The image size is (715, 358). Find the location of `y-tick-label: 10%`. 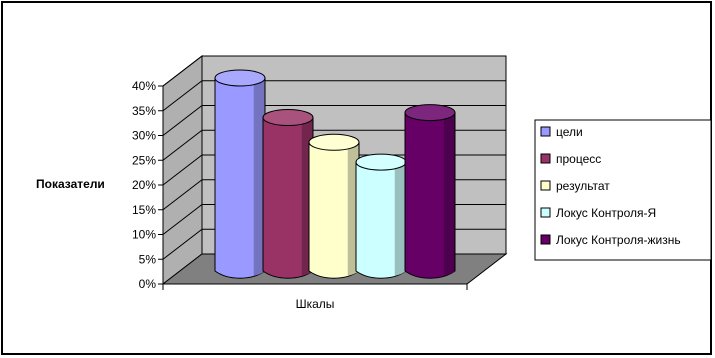

y-tick-label: 10% is located at coordinates (144, 235).